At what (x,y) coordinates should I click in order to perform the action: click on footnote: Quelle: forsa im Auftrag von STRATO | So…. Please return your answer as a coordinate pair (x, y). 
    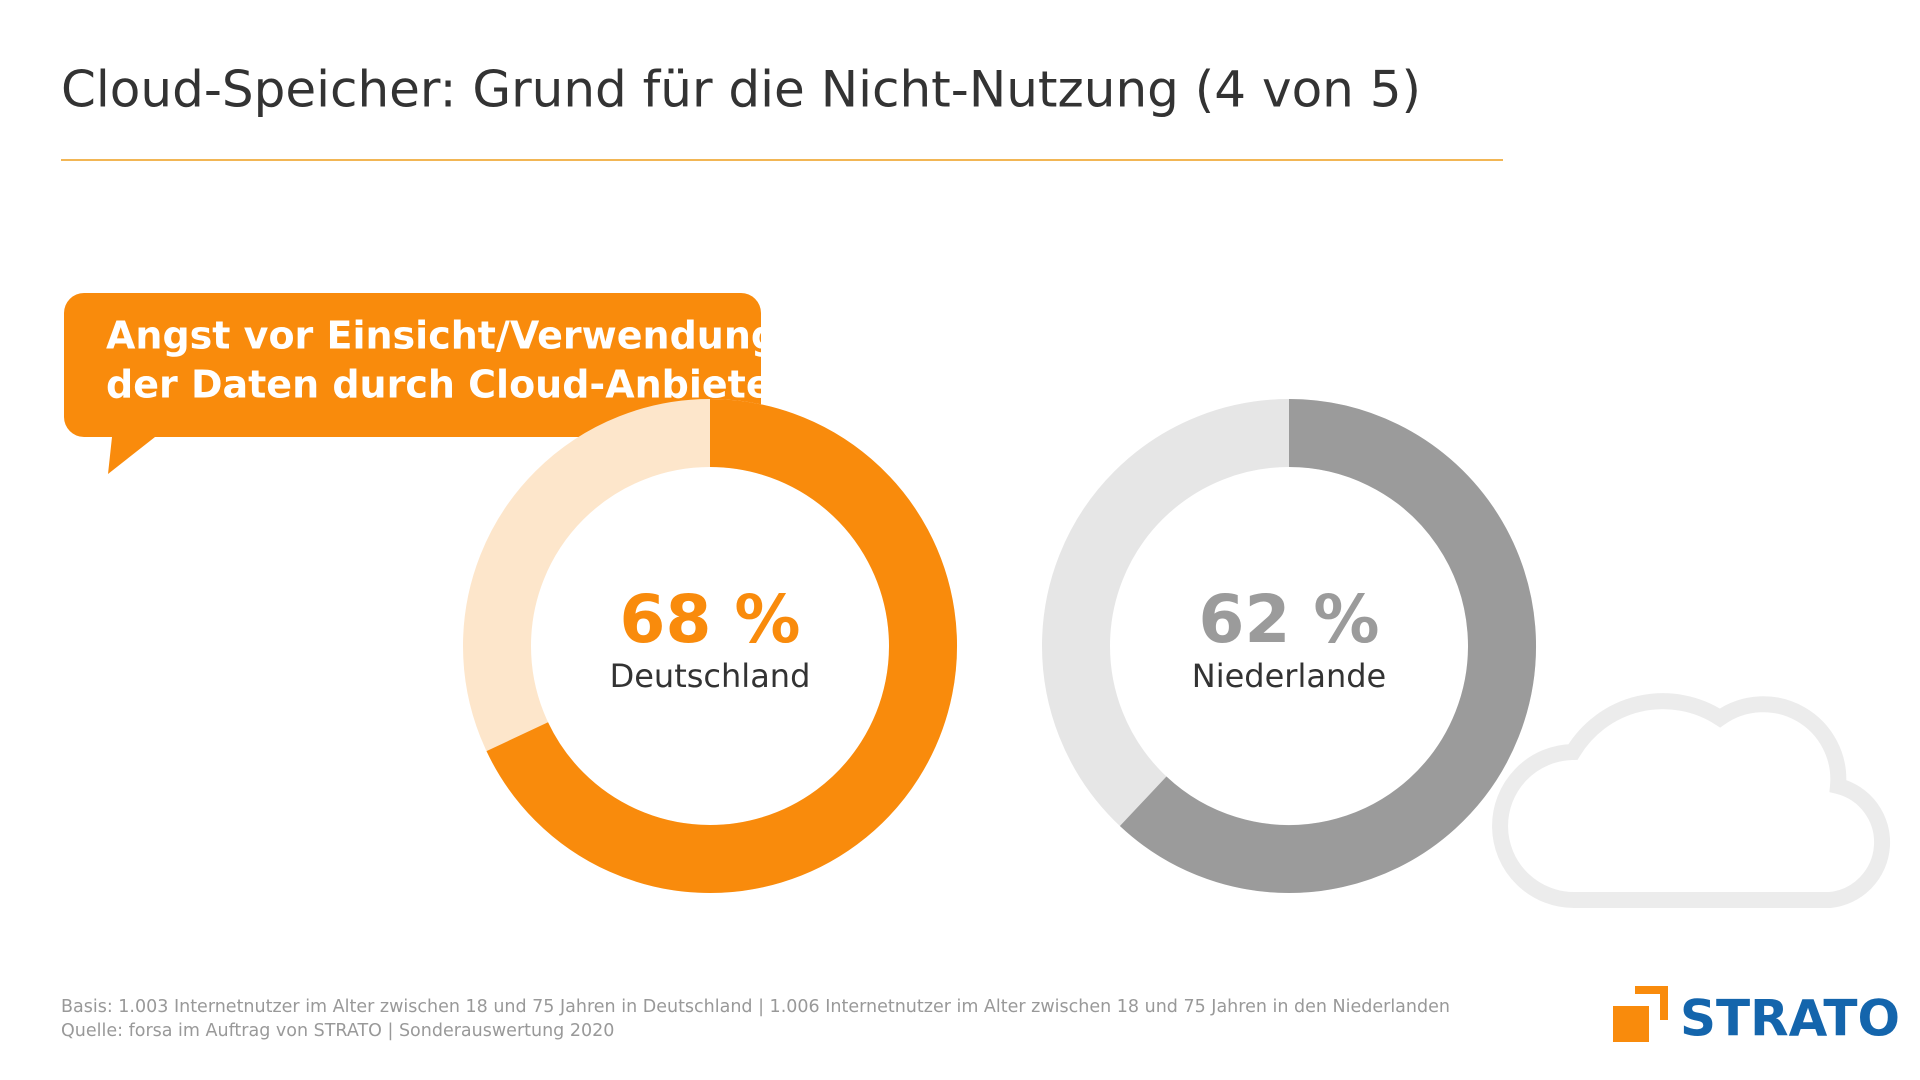
    Looking at the image, I should click on (337, 1031).